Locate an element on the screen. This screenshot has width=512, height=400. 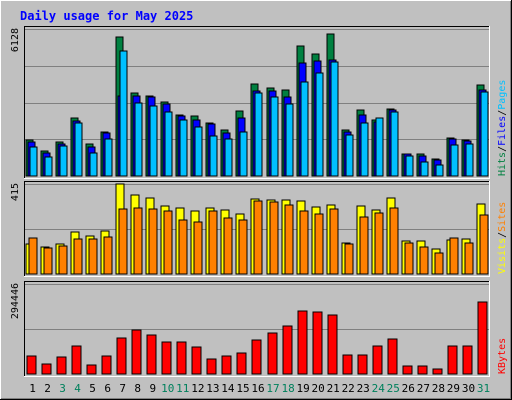
legend: Hits/Files/Pages is located at coordinates (502, 128).